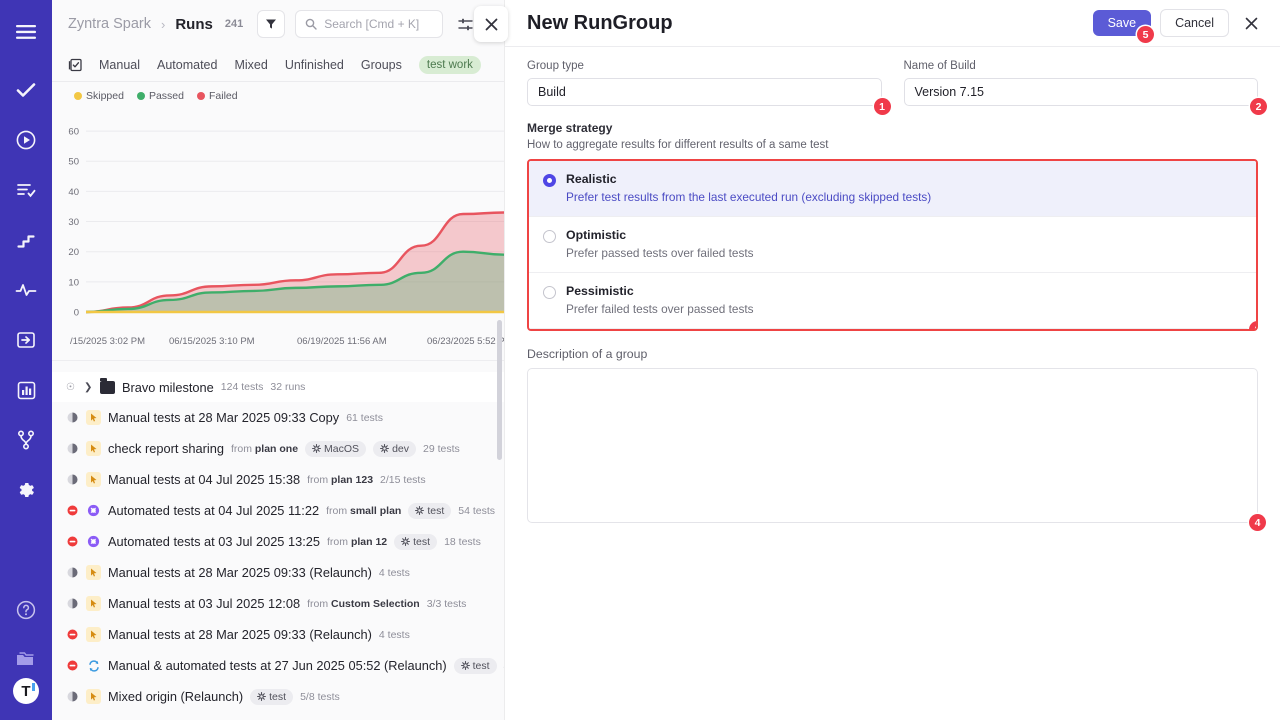 This screenshot has height=720, width=1280. Describe the element at coordinates (93, 665) in the screenshot. I see `type-icon-mixed` at that location.